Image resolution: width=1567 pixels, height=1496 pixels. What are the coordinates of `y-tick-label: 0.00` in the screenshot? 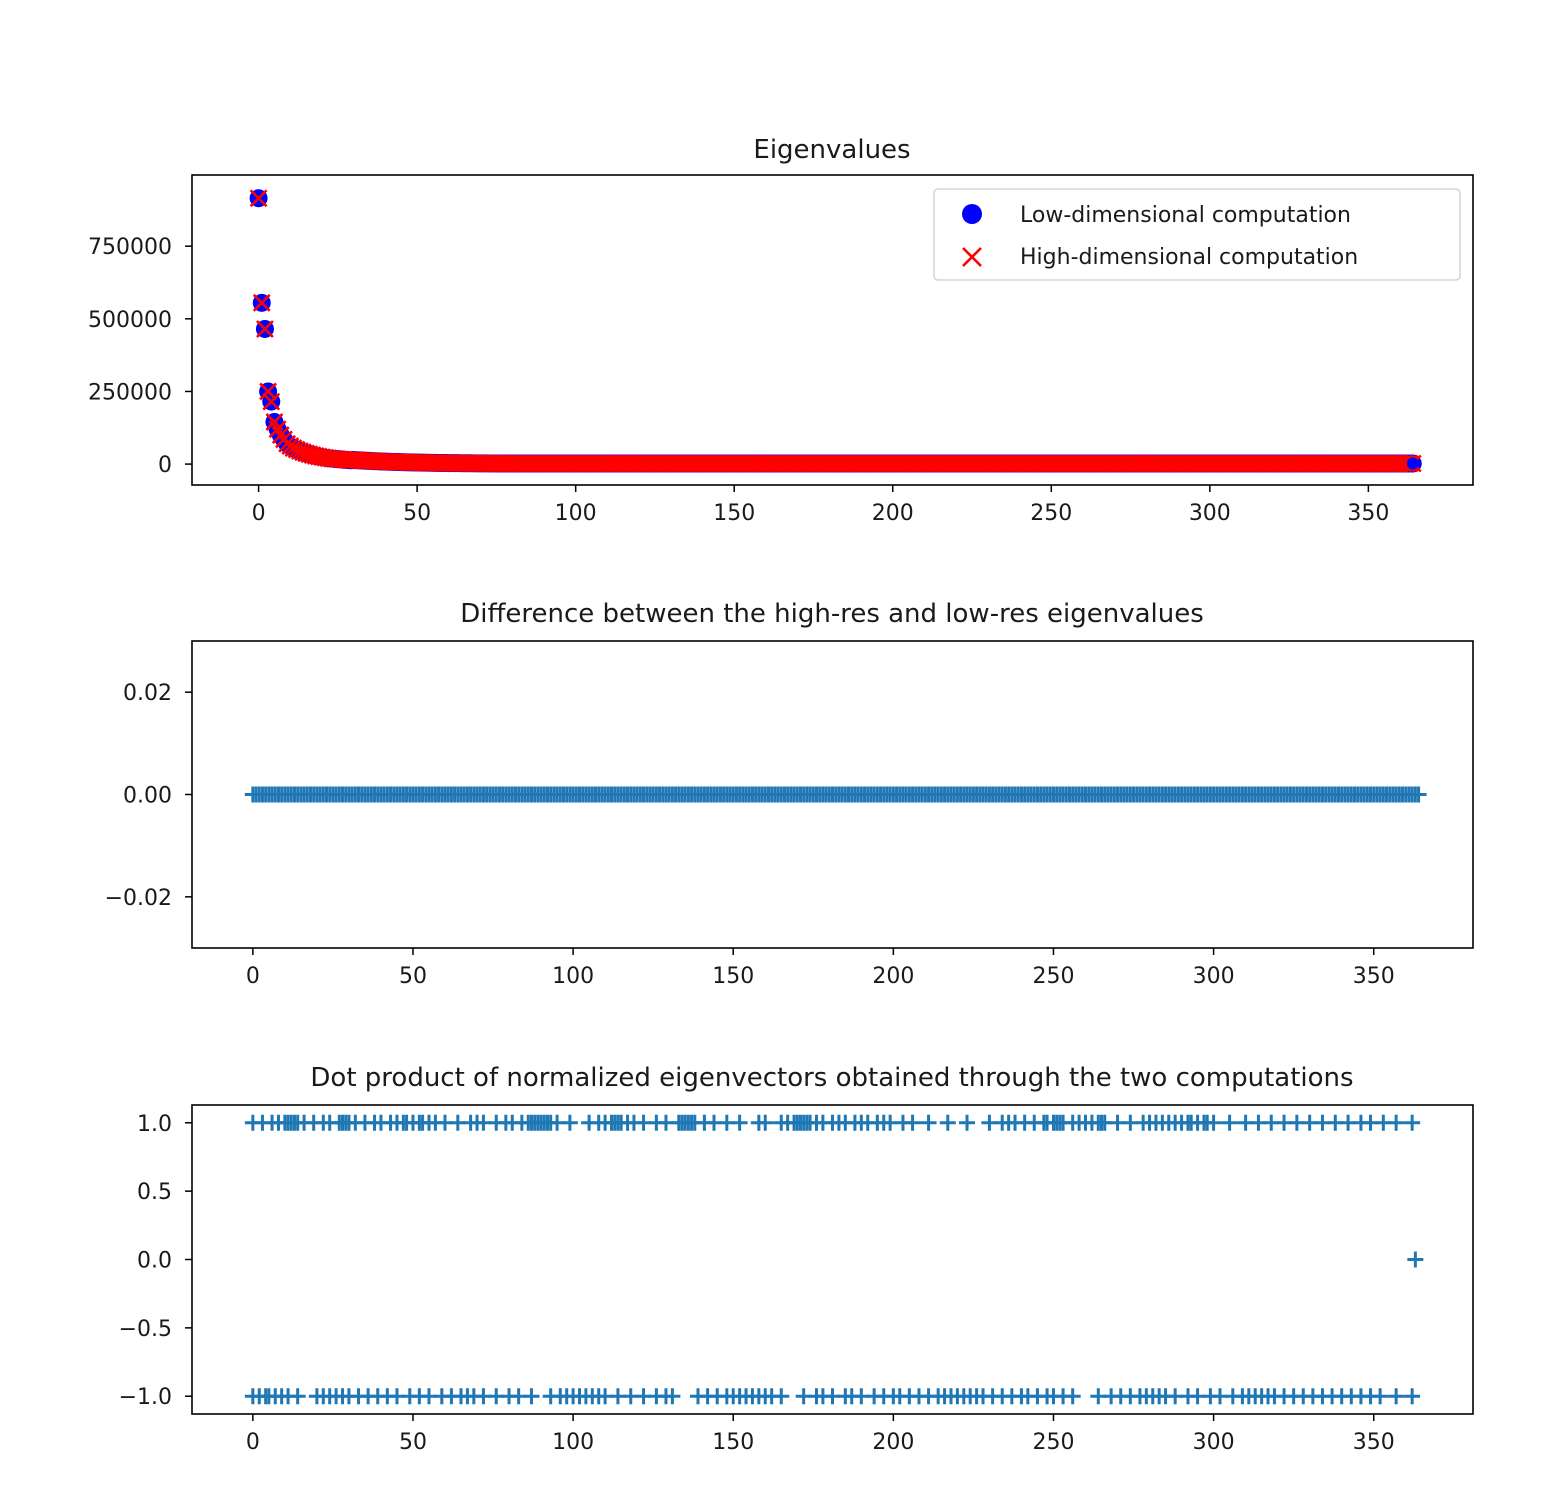 It's located at (147, 796).